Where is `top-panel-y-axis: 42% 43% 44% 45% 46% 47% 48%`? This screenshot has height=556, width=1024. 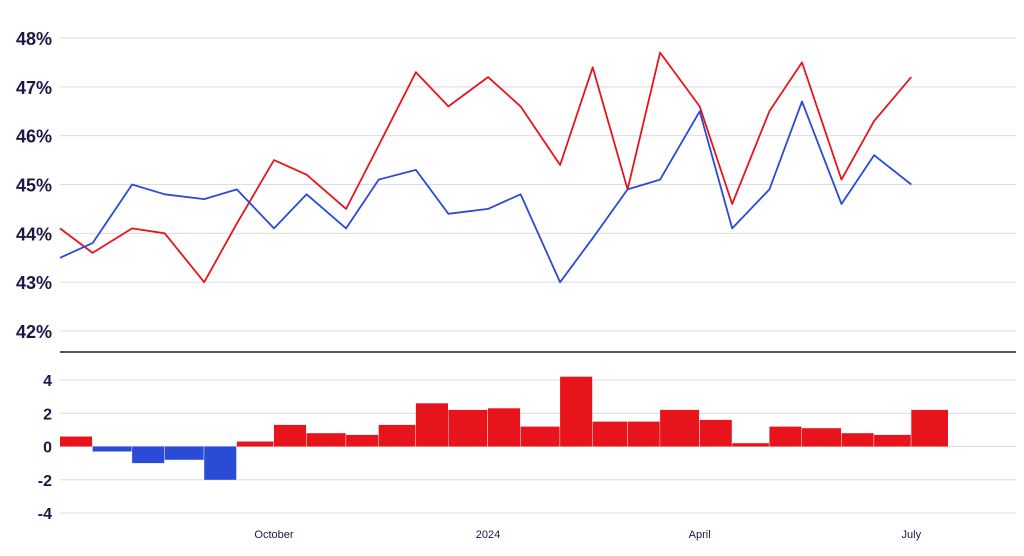 top-panel-y-axis: 42% 43% 44% 45% 46% 47% 48% is located at coordinates (34, 185).